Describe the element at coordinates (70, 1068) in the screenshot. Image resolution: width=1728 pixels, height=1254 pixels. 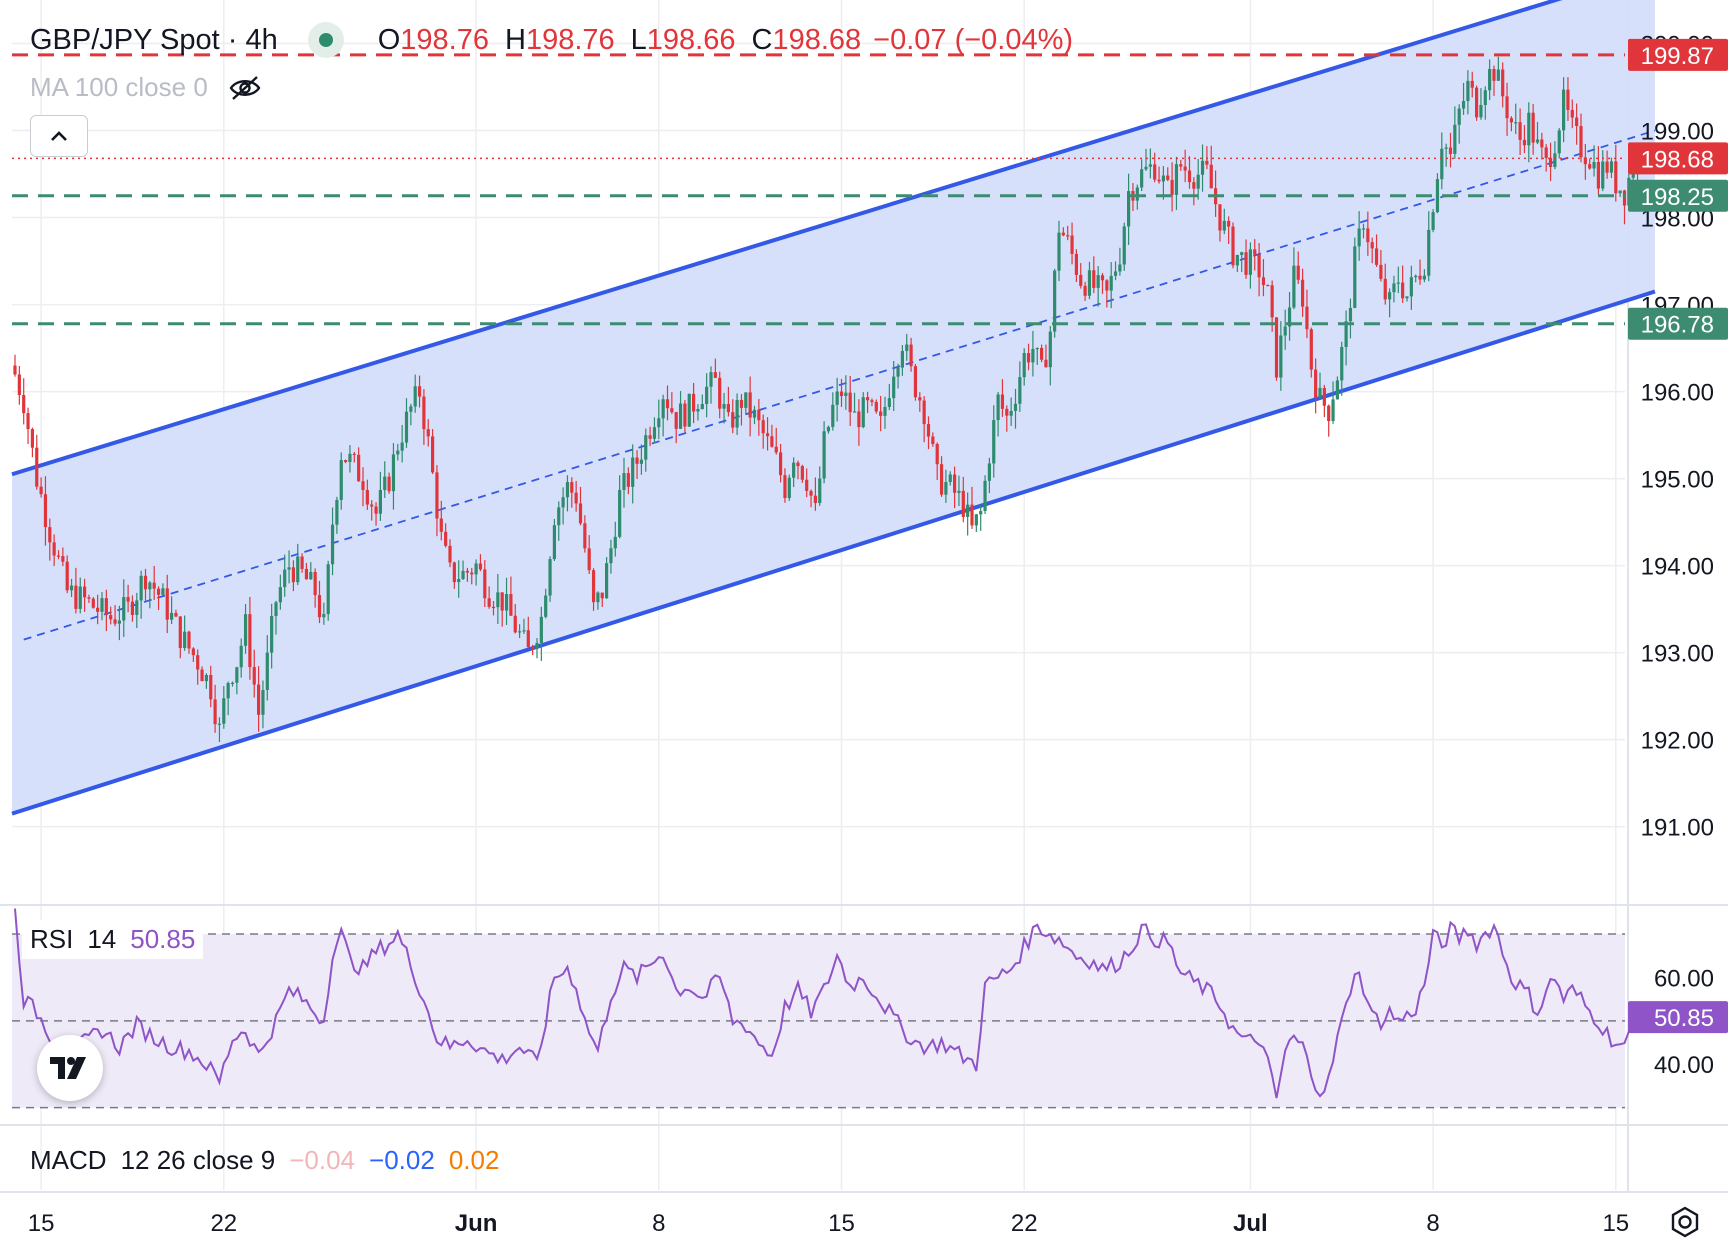
I see `tradingview-logo-icon` at that location.